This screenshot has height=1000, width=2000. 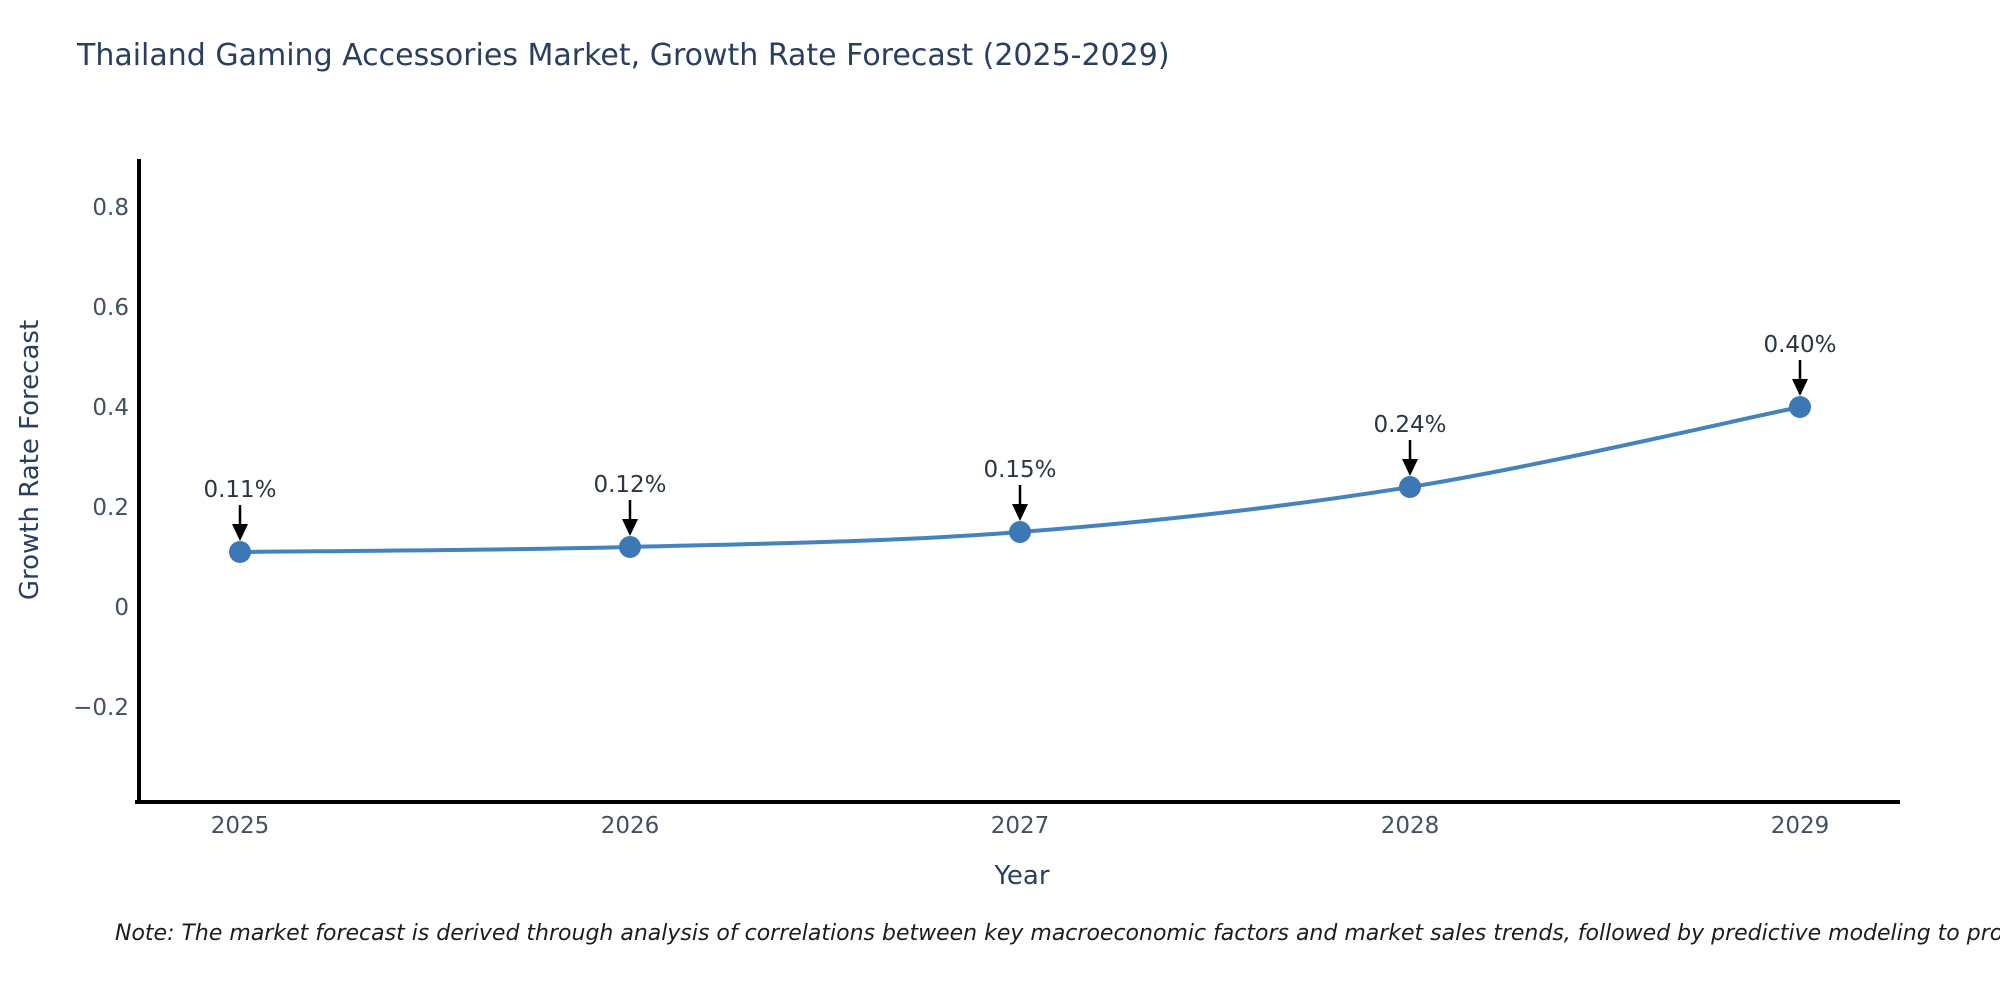 I want to click on x-axis-title: Year, so click(x=1021, y=876).